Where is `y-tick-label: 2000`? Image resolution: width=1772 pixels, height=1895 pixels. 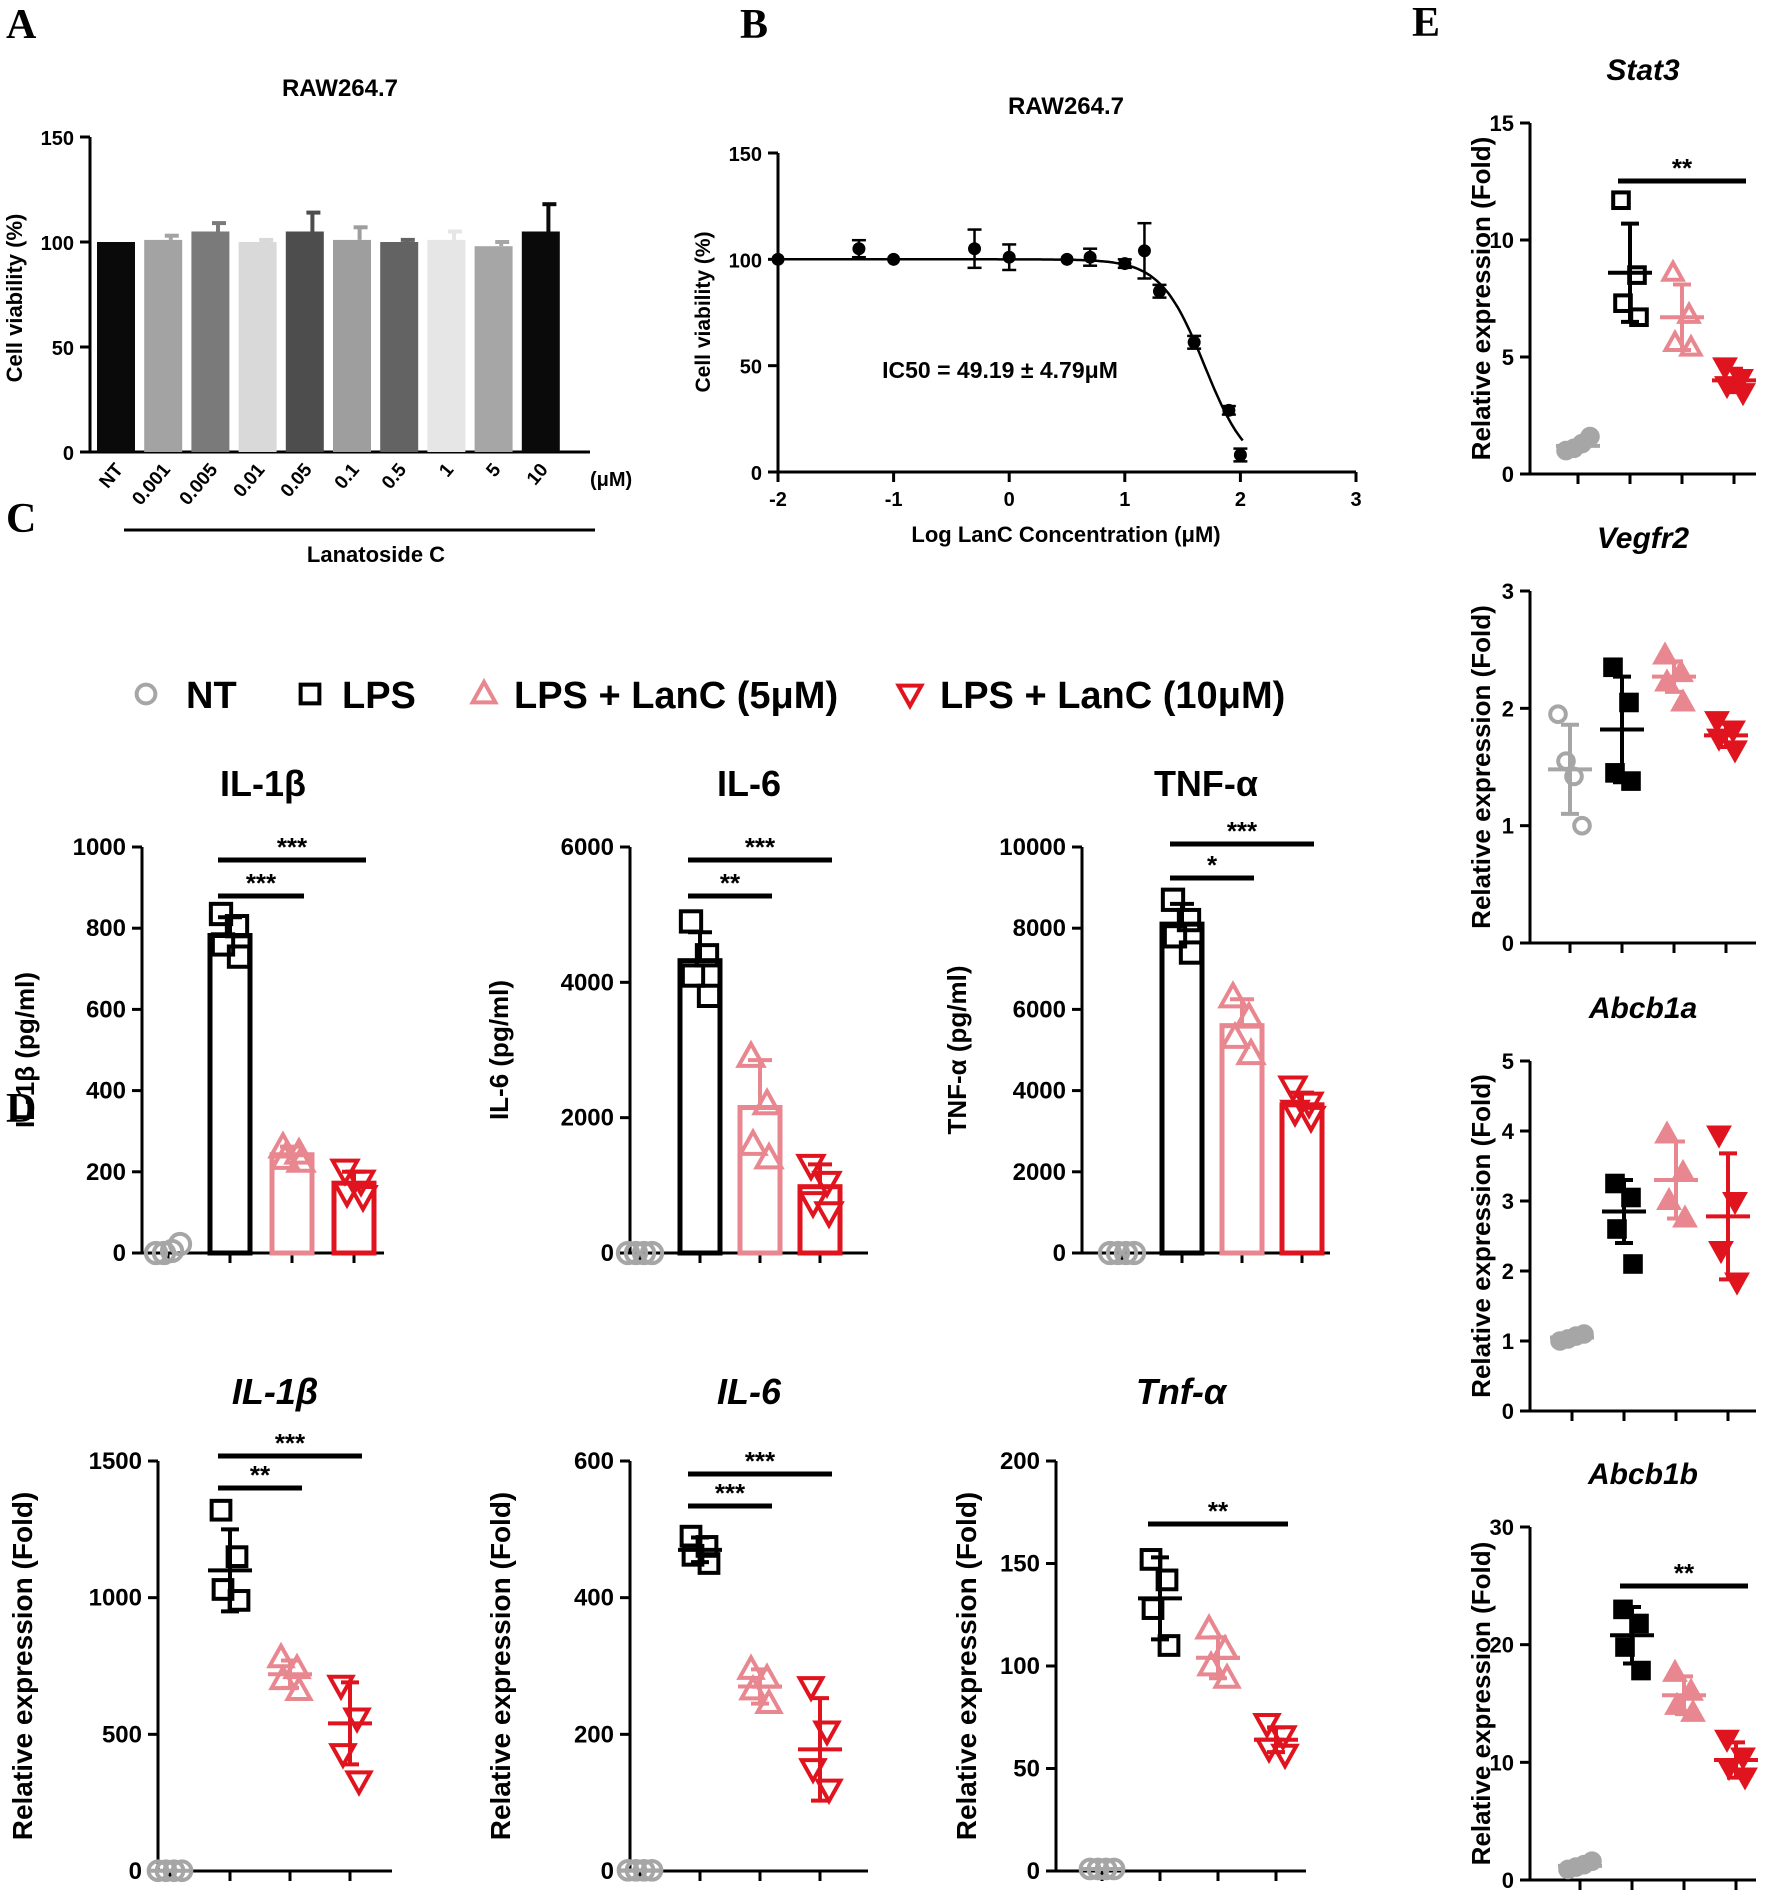 y-tick-label: 2000 is located at coordinates (587, 1118).